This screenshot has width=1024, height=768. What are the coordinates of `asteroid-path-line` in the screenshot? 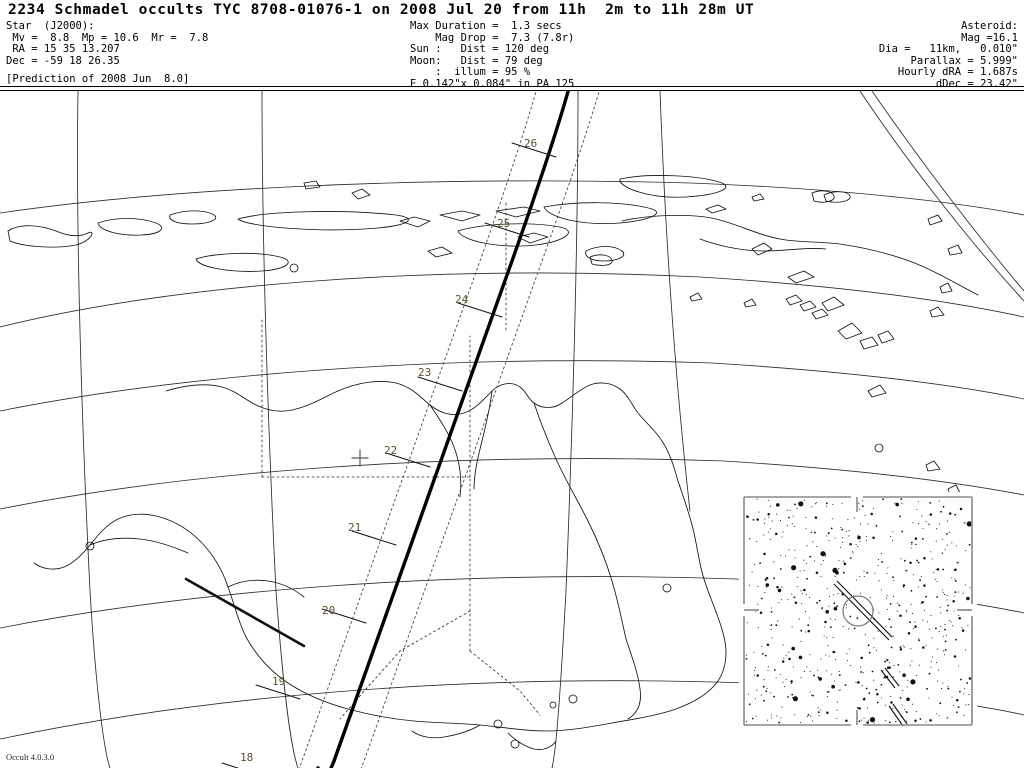 It's located at (870, 653).